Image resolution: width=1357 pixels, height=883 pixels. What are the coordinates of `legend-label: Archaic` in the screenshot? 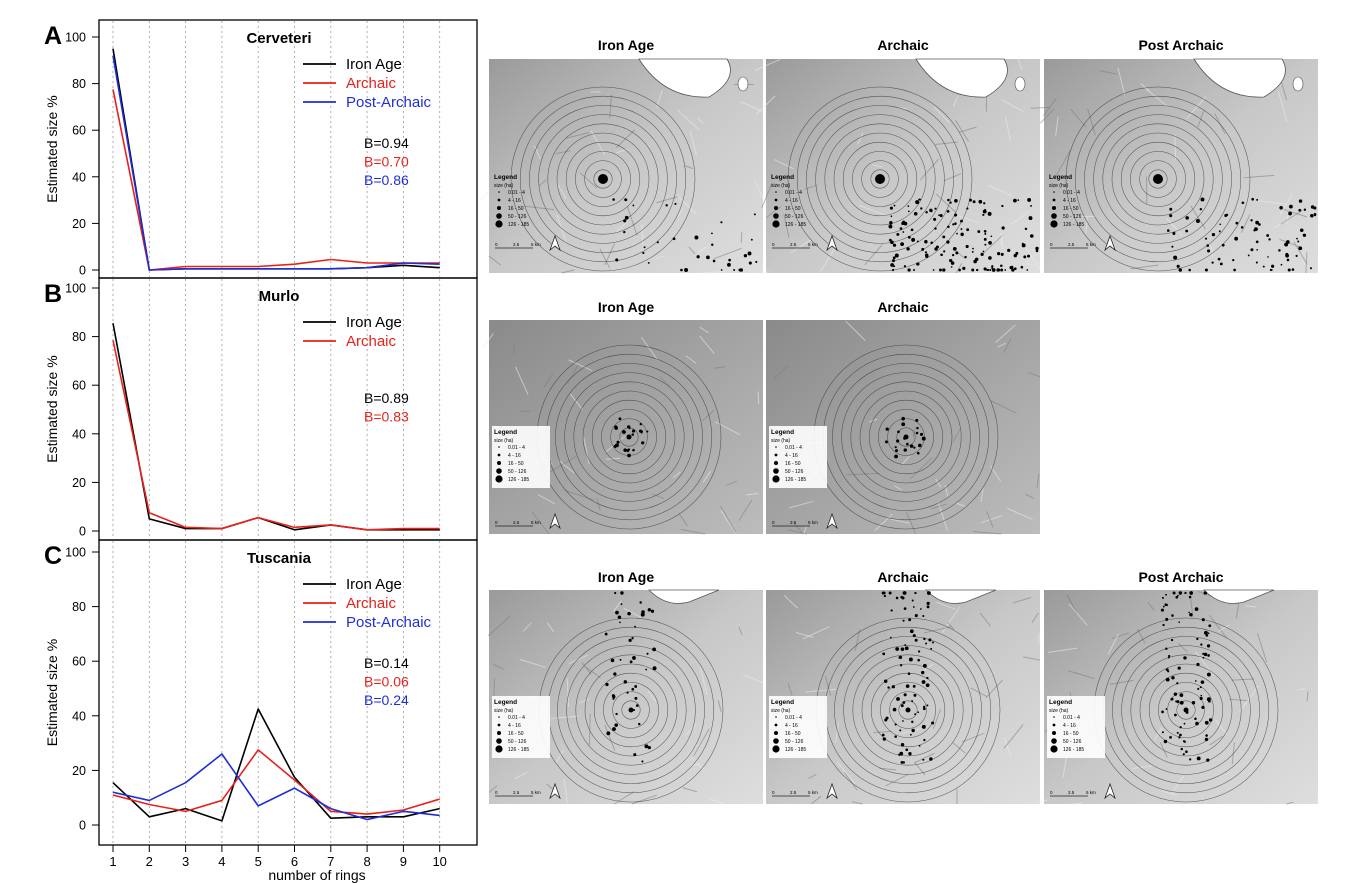 It's located at (371, 603).